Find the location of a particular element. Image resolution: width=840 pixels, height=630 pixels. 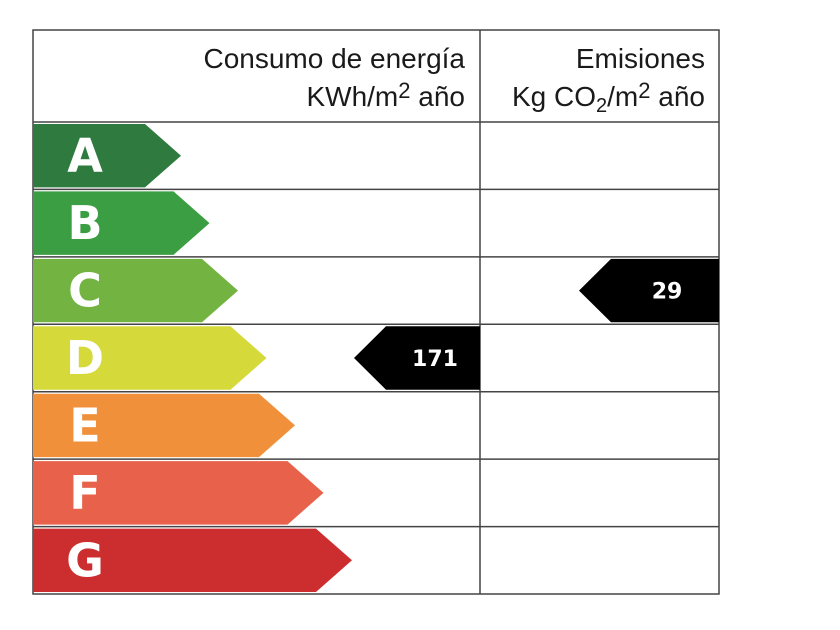

rating-e: E is located at coordinates (164, 425).